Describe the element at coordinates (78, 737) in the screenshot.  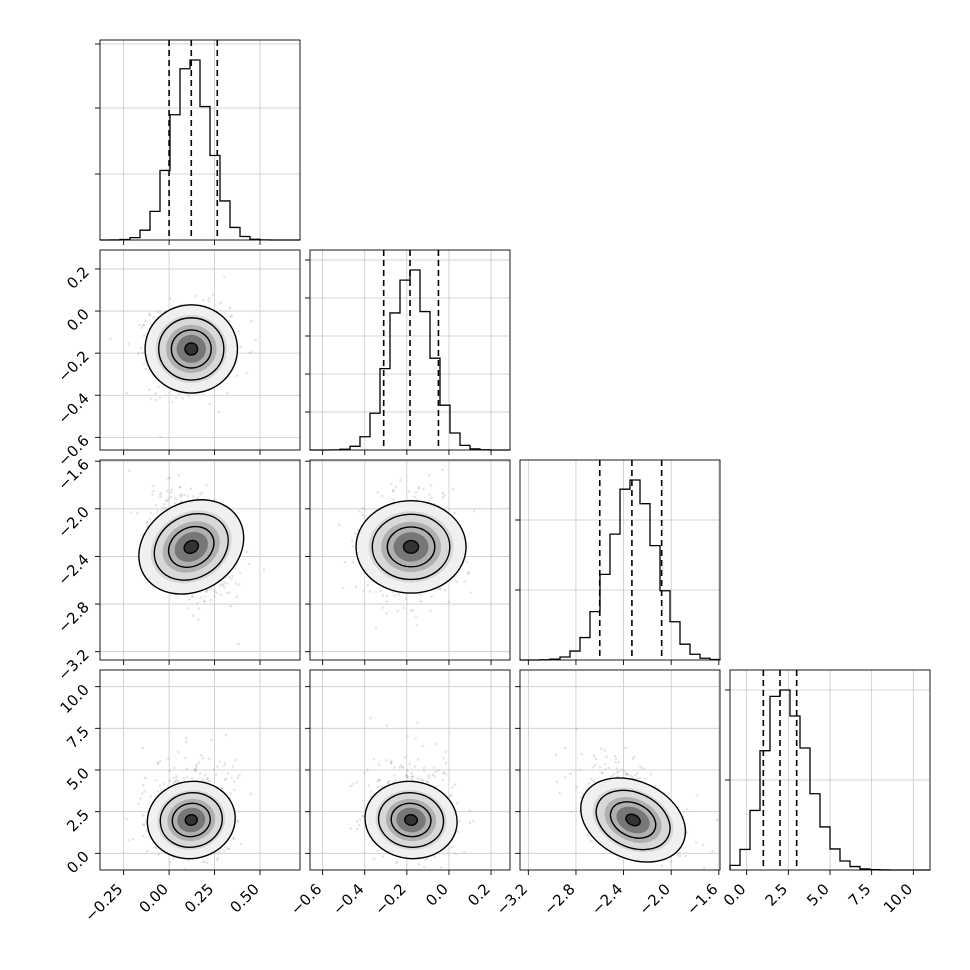
I see `y-tick-label: 7.5` at that location.